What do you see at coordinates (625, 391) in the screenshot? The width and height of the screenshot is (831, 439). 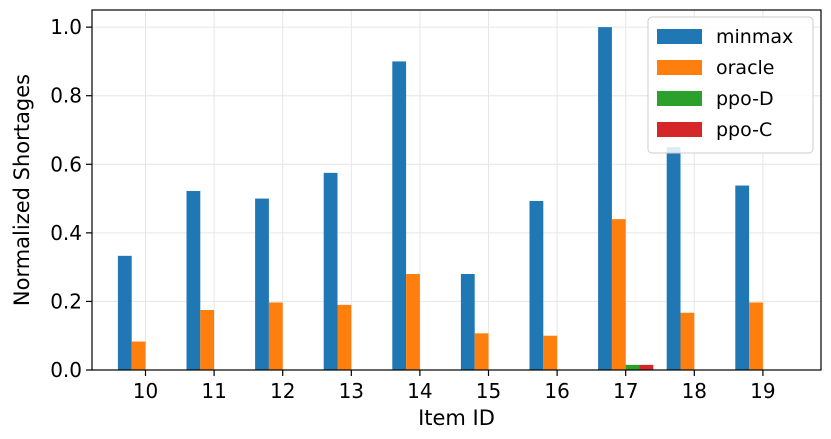 I see `x-tick-label: 17` at bounding box center [625, 391].